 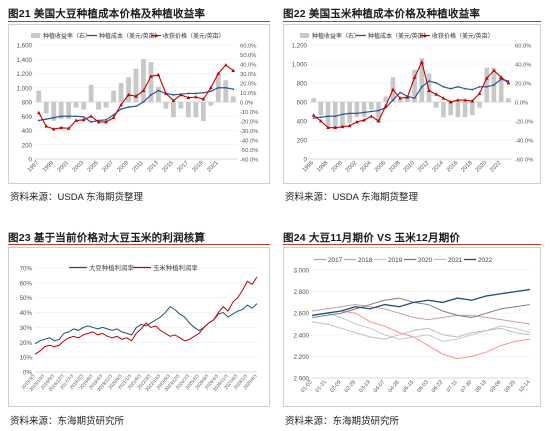 What do you see at coordinates (197, 166) in the screenshot?
I see `x-axis-tick: 2019` at bounding box center [197, 166].